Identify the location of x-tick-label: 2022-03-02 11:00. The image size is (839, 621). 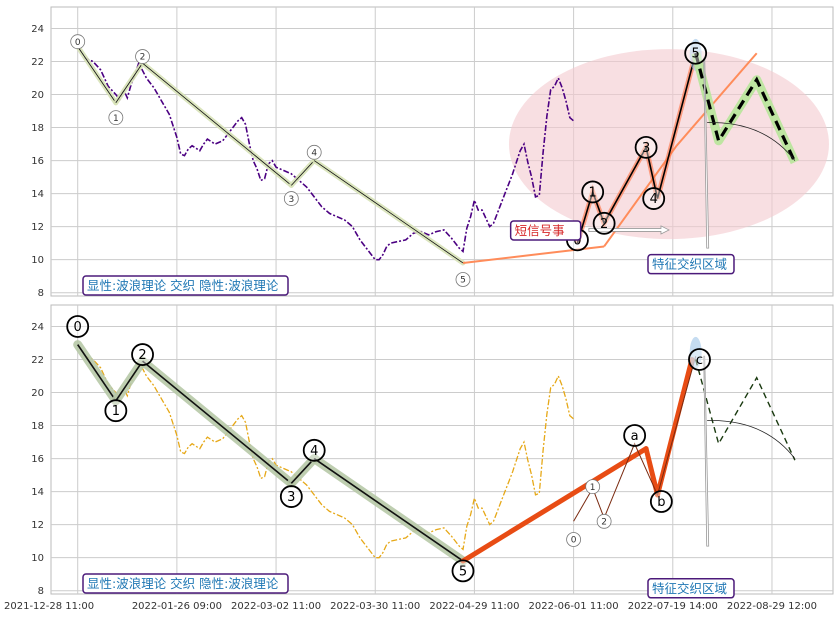
(276, 606).